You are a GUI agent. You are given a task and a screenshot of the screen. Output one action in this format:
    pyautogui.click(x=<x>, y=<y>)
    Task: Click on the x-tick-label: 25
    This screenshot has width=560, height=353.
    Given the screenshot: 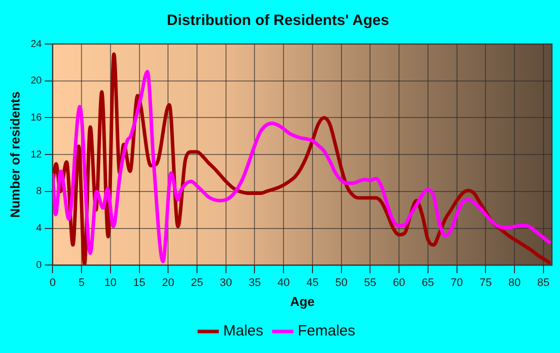 What is the action you would take?
    pyautogui.click(x=197, y=282)
    